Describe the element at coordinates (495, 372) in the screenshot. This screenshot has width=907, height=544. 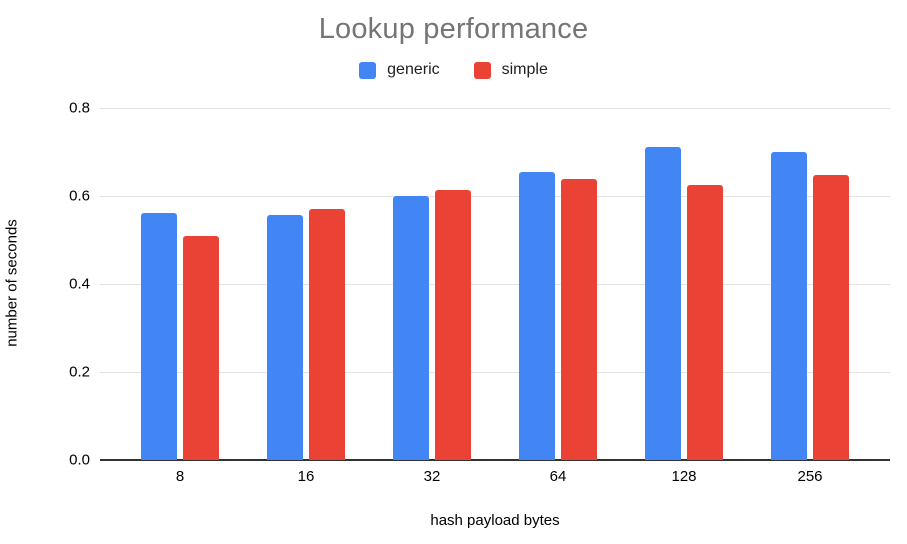
I see `gridline-0.2` at that location.